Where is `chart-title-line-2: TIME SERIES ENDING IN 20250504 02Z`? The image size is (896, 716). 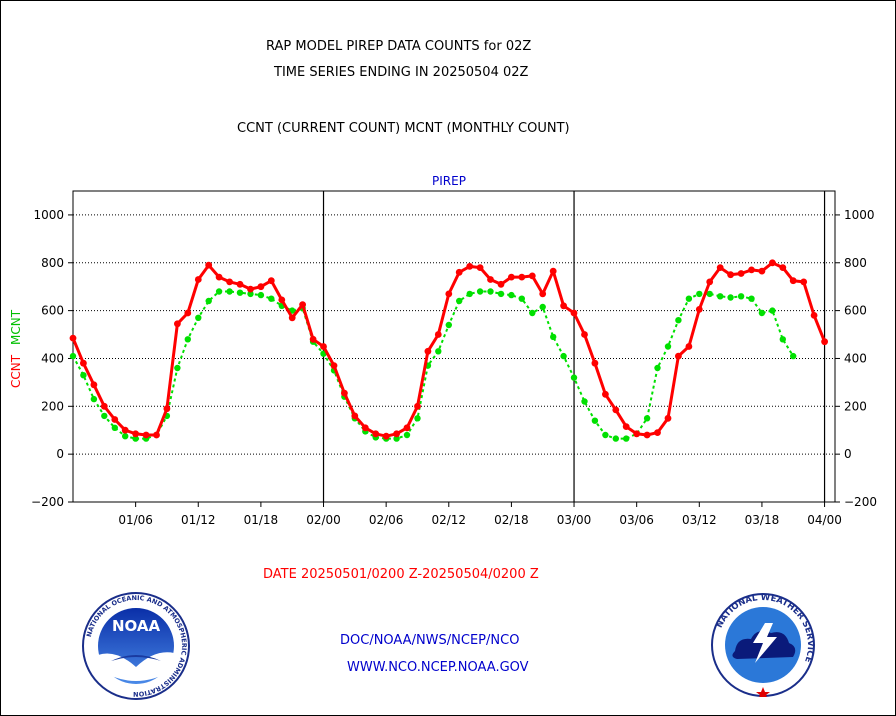 chart-title-line-2: TIME SERIES ENDING IN 20250504 02Z is located at coordinates (401, 72).